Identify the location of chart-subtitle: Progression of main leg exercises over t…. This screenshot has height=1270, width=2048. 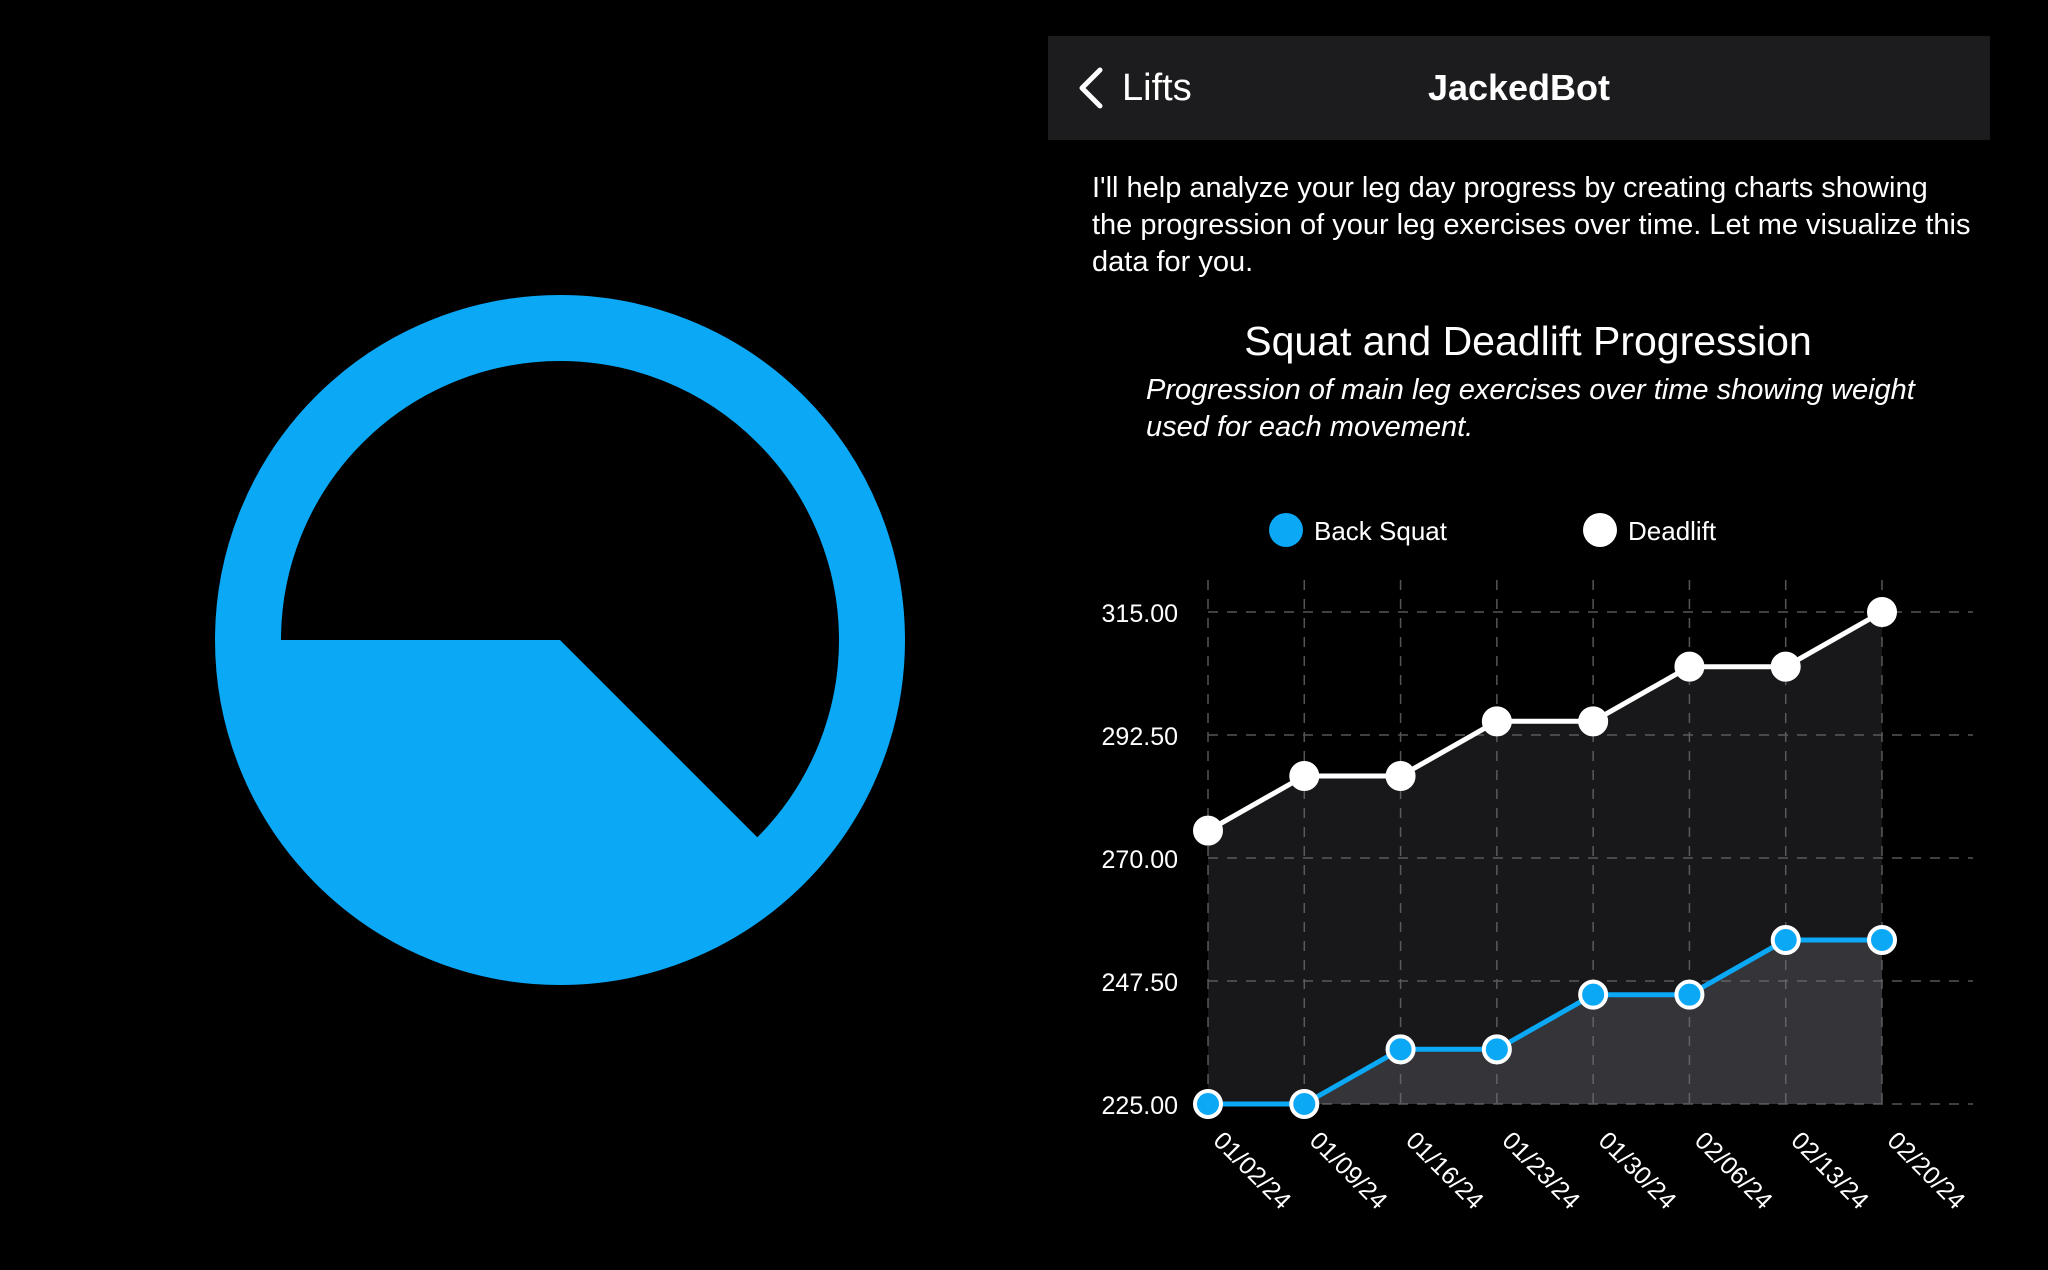
(1530, 408).